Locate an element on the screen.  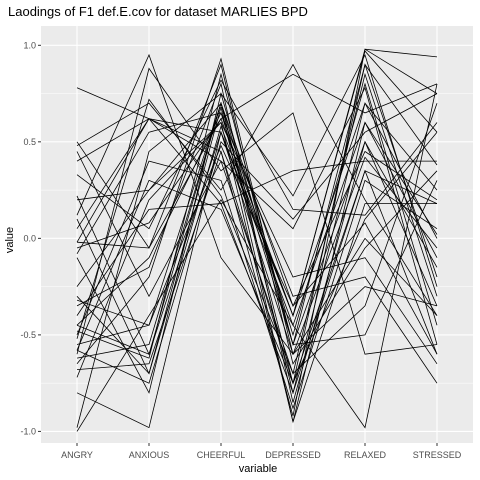
y-tick-label: 1.0 is located at coordinates (29, 45).